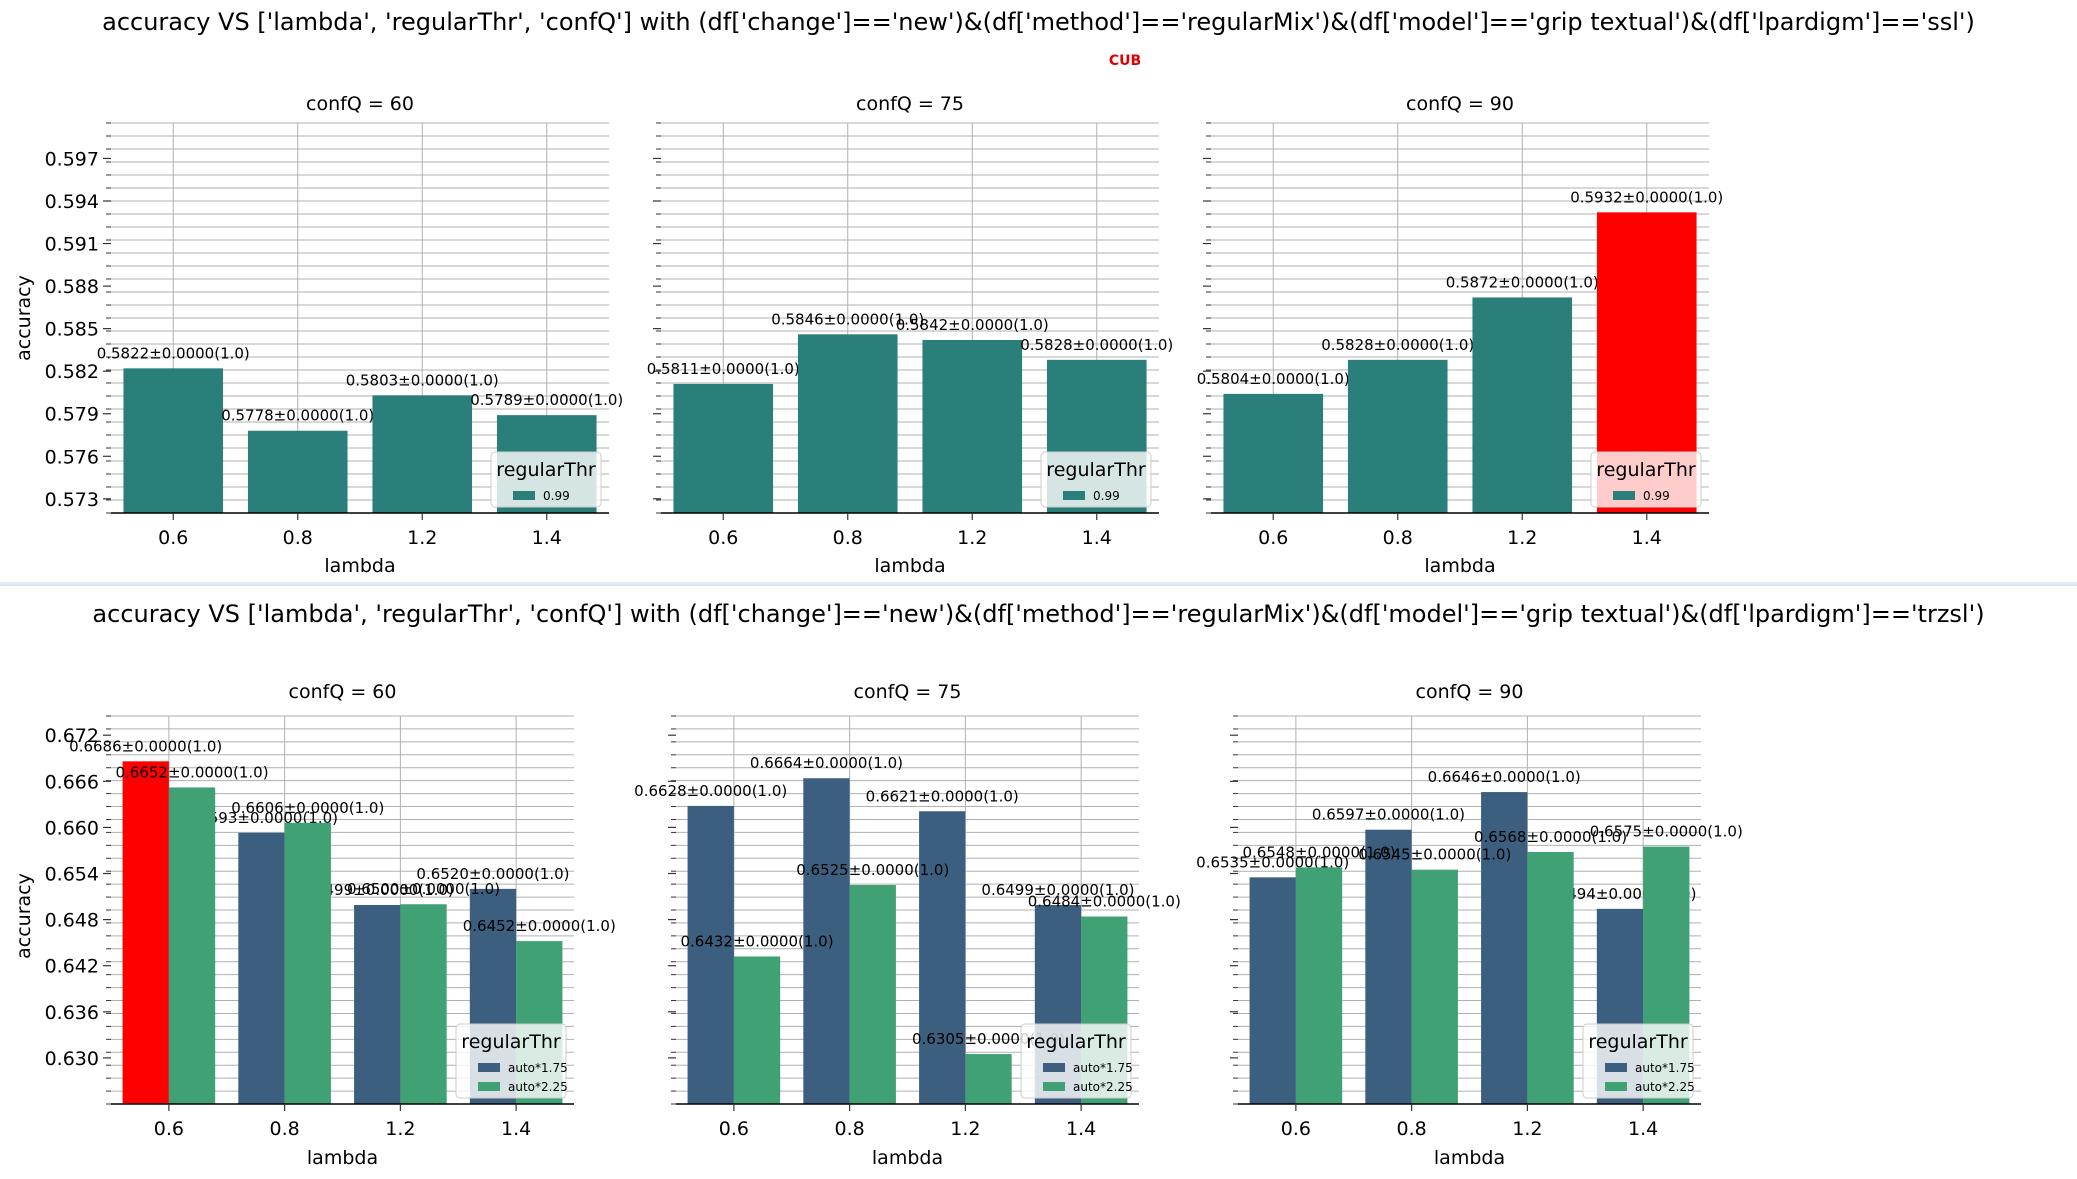  What do you see at coordinates (972, 325) in the screenshot?
I see `data-label: 0.5842±0.0000(1.0)` at bounding box center [972, 325].